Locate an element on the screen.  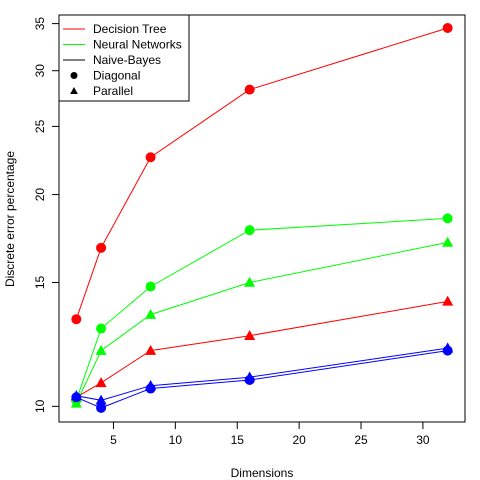
y-axis-title: Discrete error percentage is located at coordinates (10, 219).